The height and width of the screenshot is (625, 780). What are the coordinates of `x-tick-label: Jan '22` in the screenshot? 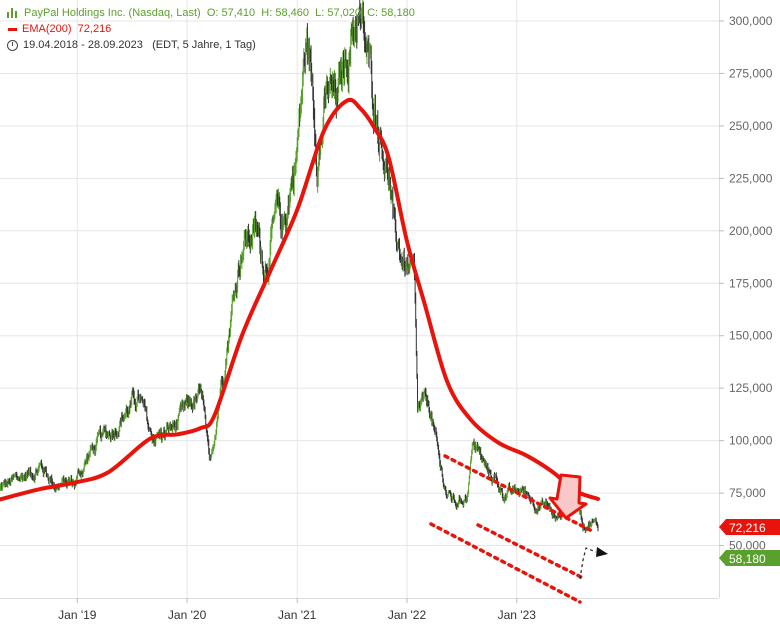 It's located at (407, 615).